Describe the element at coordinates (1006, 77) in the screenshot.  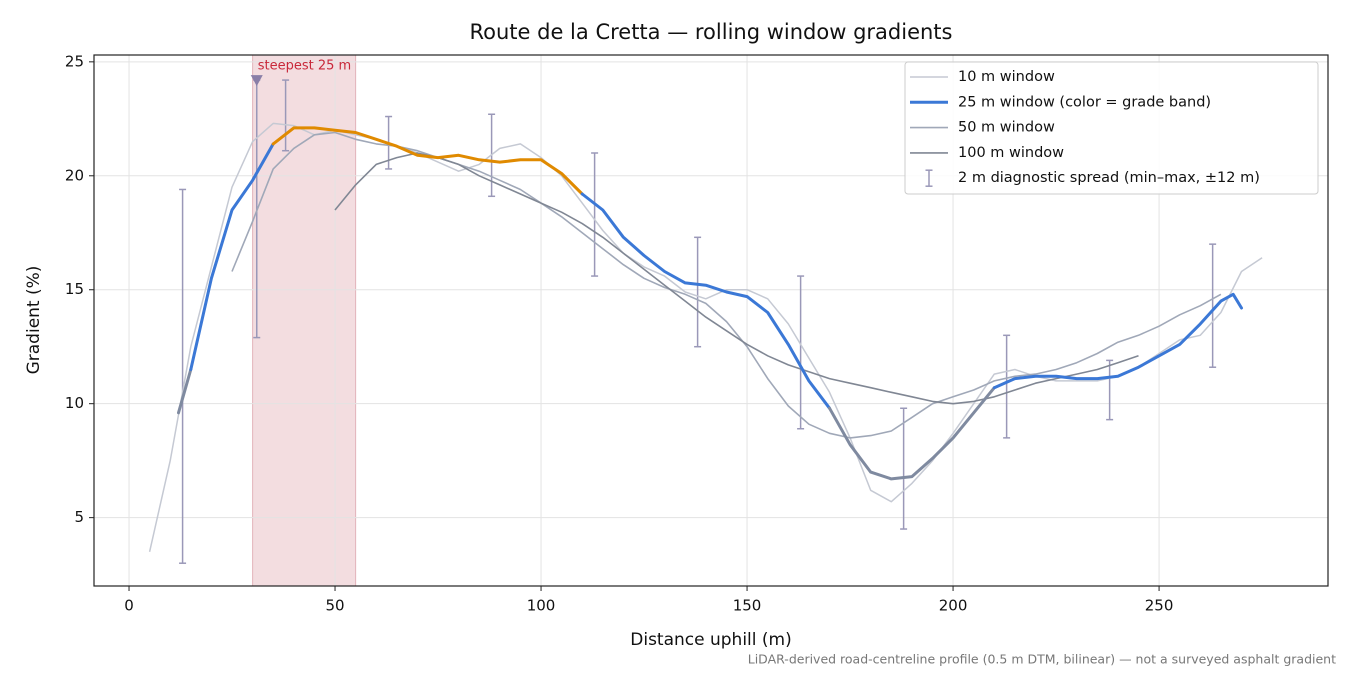
I see `legend-label: 10 m window` at that location.